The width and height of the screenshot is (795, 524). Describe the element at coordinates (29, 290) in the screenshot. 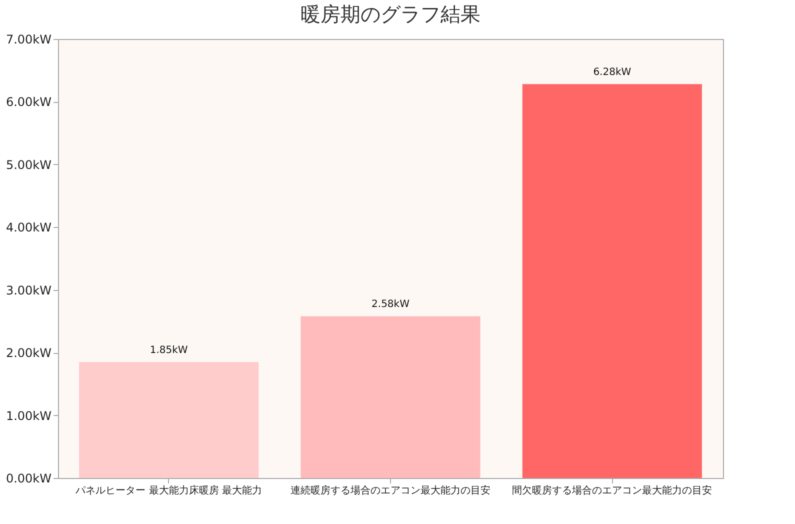

I see `y-tick-label: 3.00kW` at that location.